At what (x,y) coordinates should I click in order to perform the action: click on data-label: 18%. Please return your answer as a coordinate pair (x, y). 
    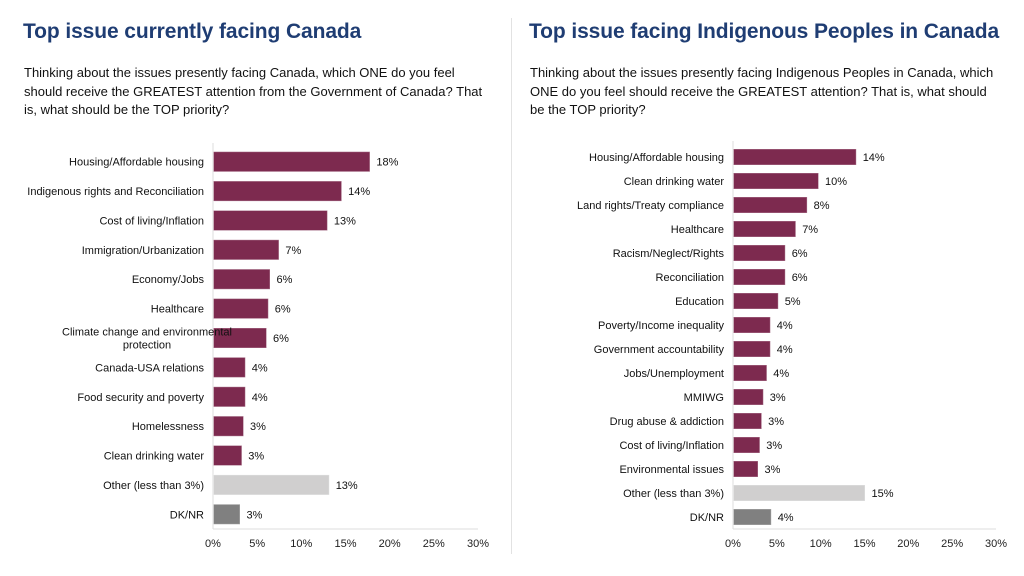
    Looking at the image, I should click on (387, 163).